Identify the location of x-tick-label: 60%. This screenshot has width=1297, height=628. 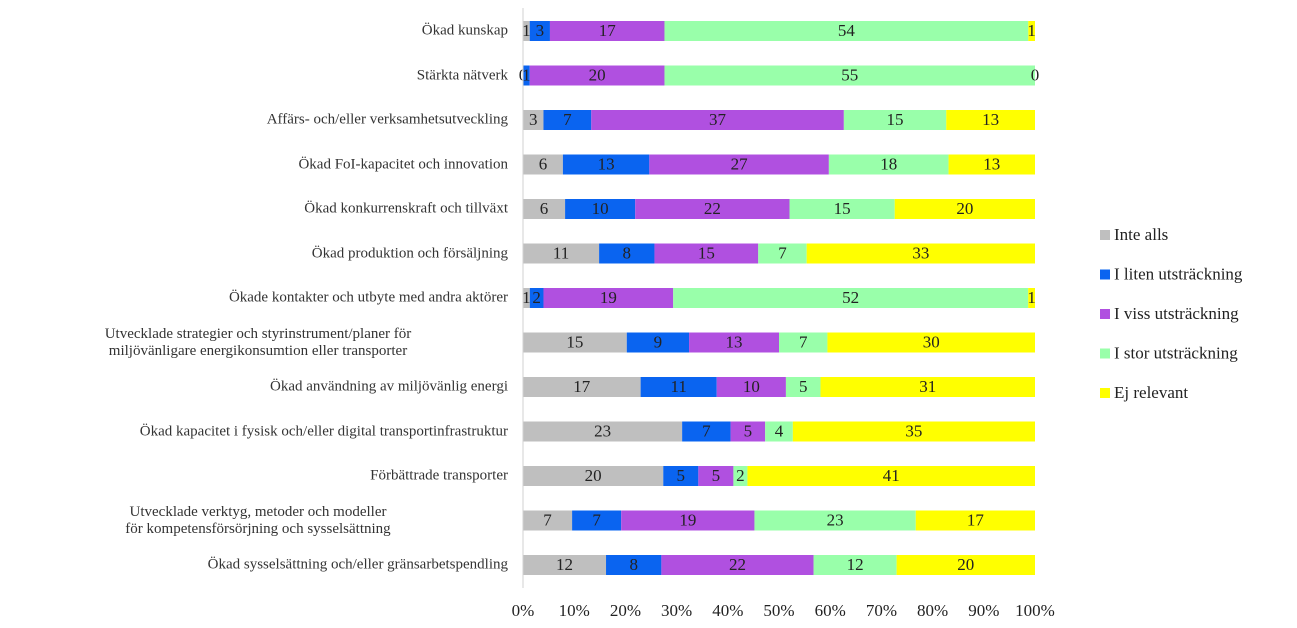
(830, 610).